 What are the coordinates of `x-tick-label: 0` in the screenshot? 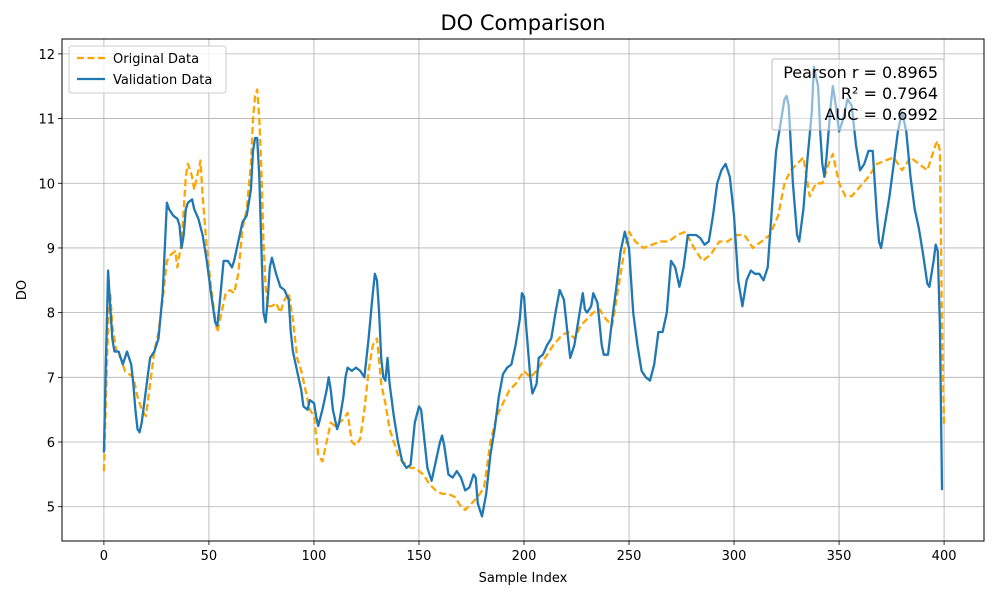 It's located at (104, 556).